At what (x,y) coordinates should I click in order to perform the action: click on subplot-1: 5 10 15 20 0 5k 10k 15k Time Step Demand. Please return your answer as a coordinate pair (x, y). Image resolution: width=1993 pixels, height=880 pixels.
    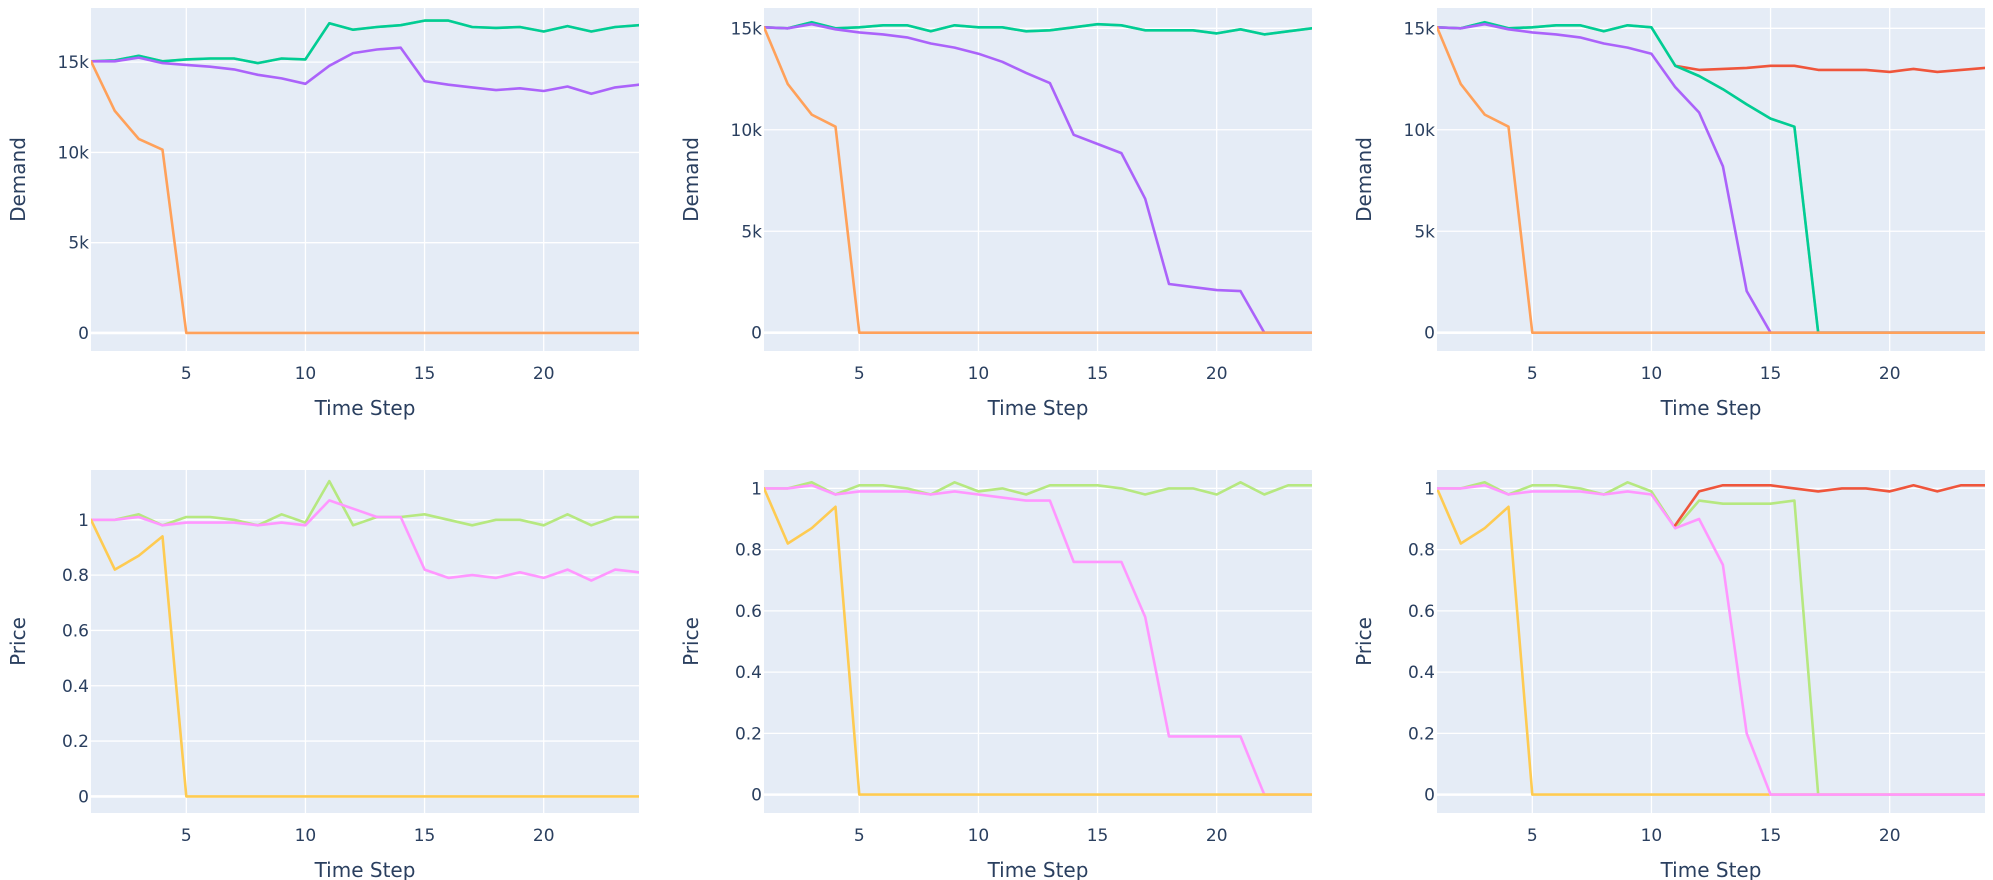
    Looking at the image, I should click on (322, 214).